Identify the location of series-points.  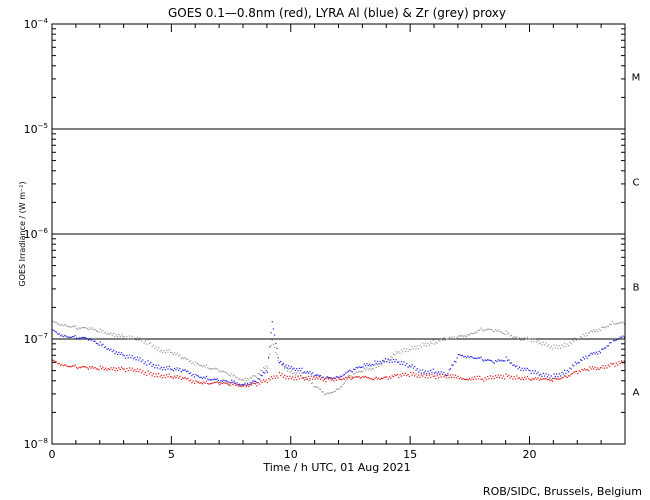
(339, 373).